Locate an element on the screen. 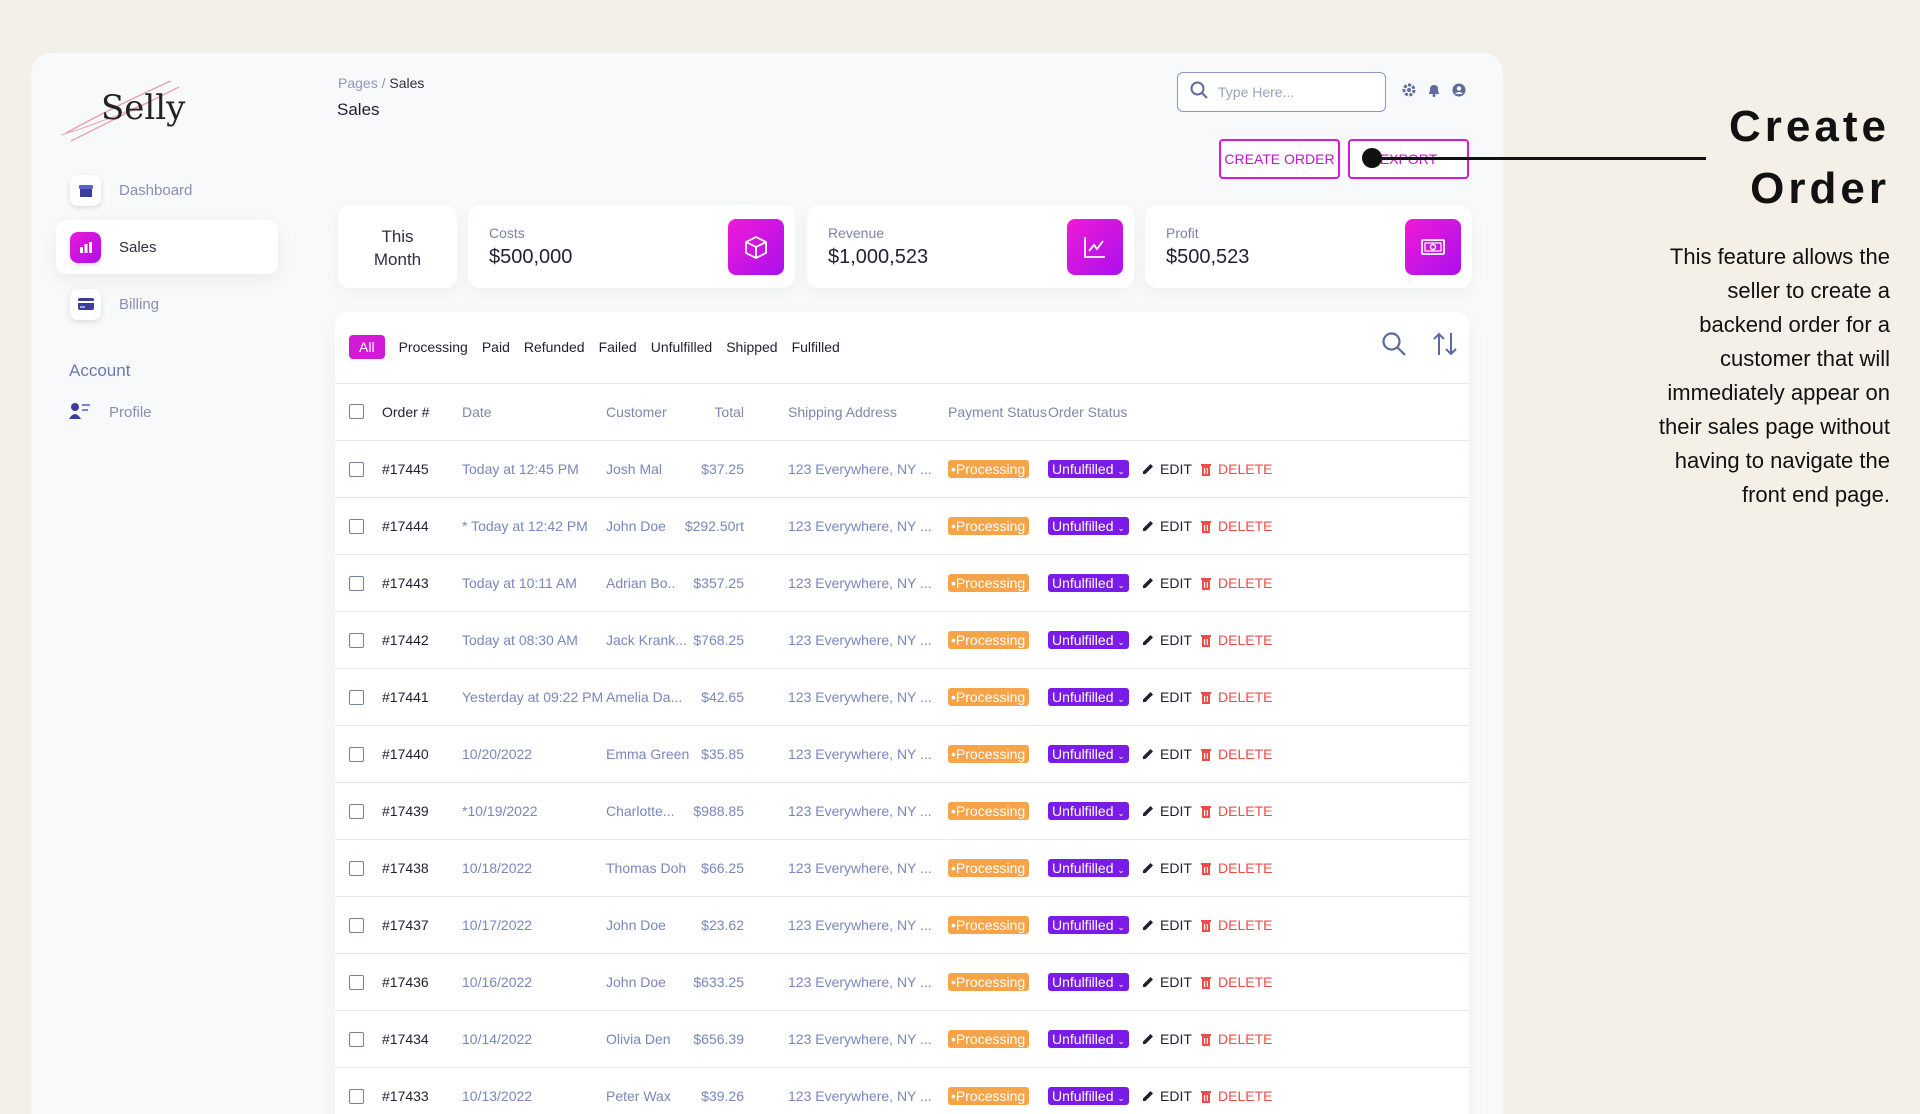 This screenshot has width=1920, height=1114. sidebar-item-dashboard: Dashboard is located at coordinates (167, 190).